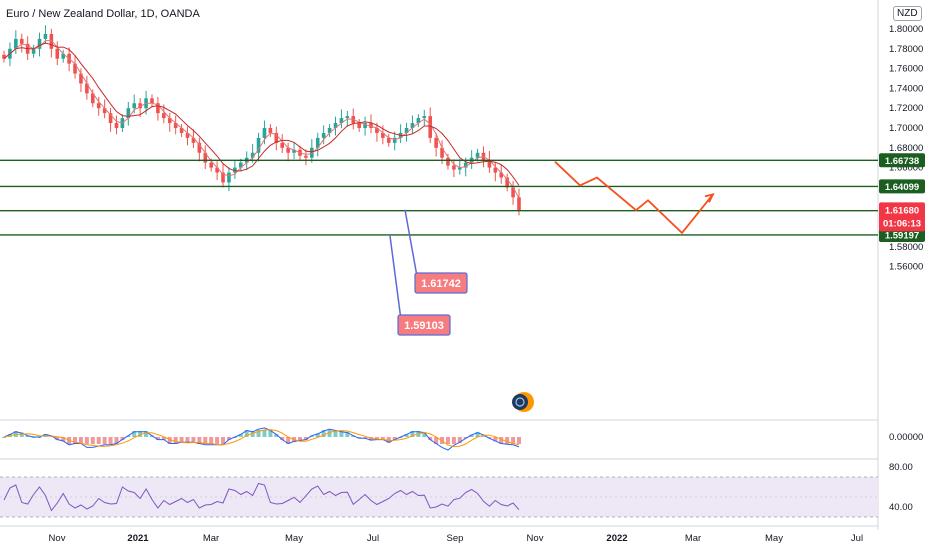  What do you see at coordinates (901, 467) in the screenshot?
I see `rsi-axis-label: 80.00` at bounding box center [901, 467].